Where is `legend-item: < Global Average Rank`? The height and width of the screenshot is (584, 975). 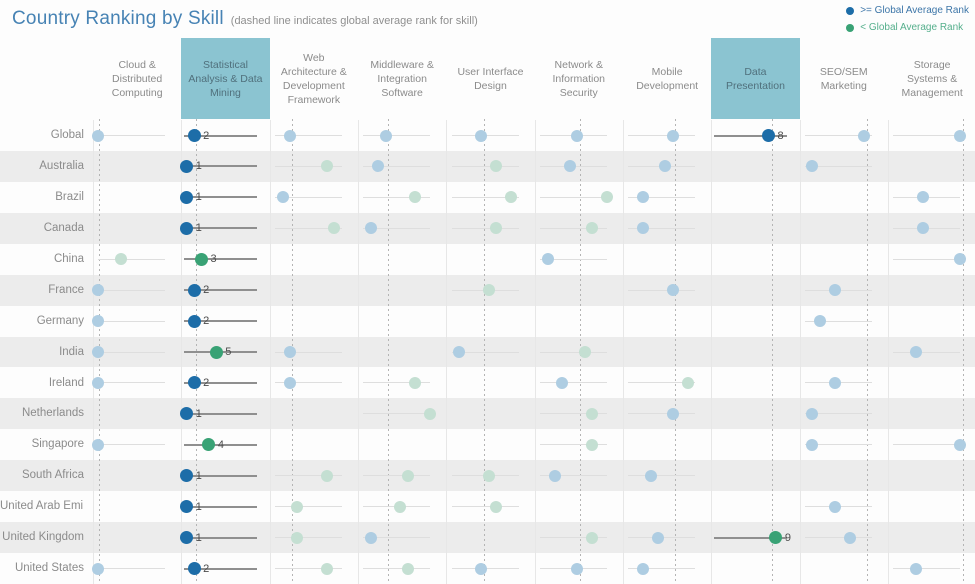
legend-item: < Global Average Rank is located at coordinates (904, 27).